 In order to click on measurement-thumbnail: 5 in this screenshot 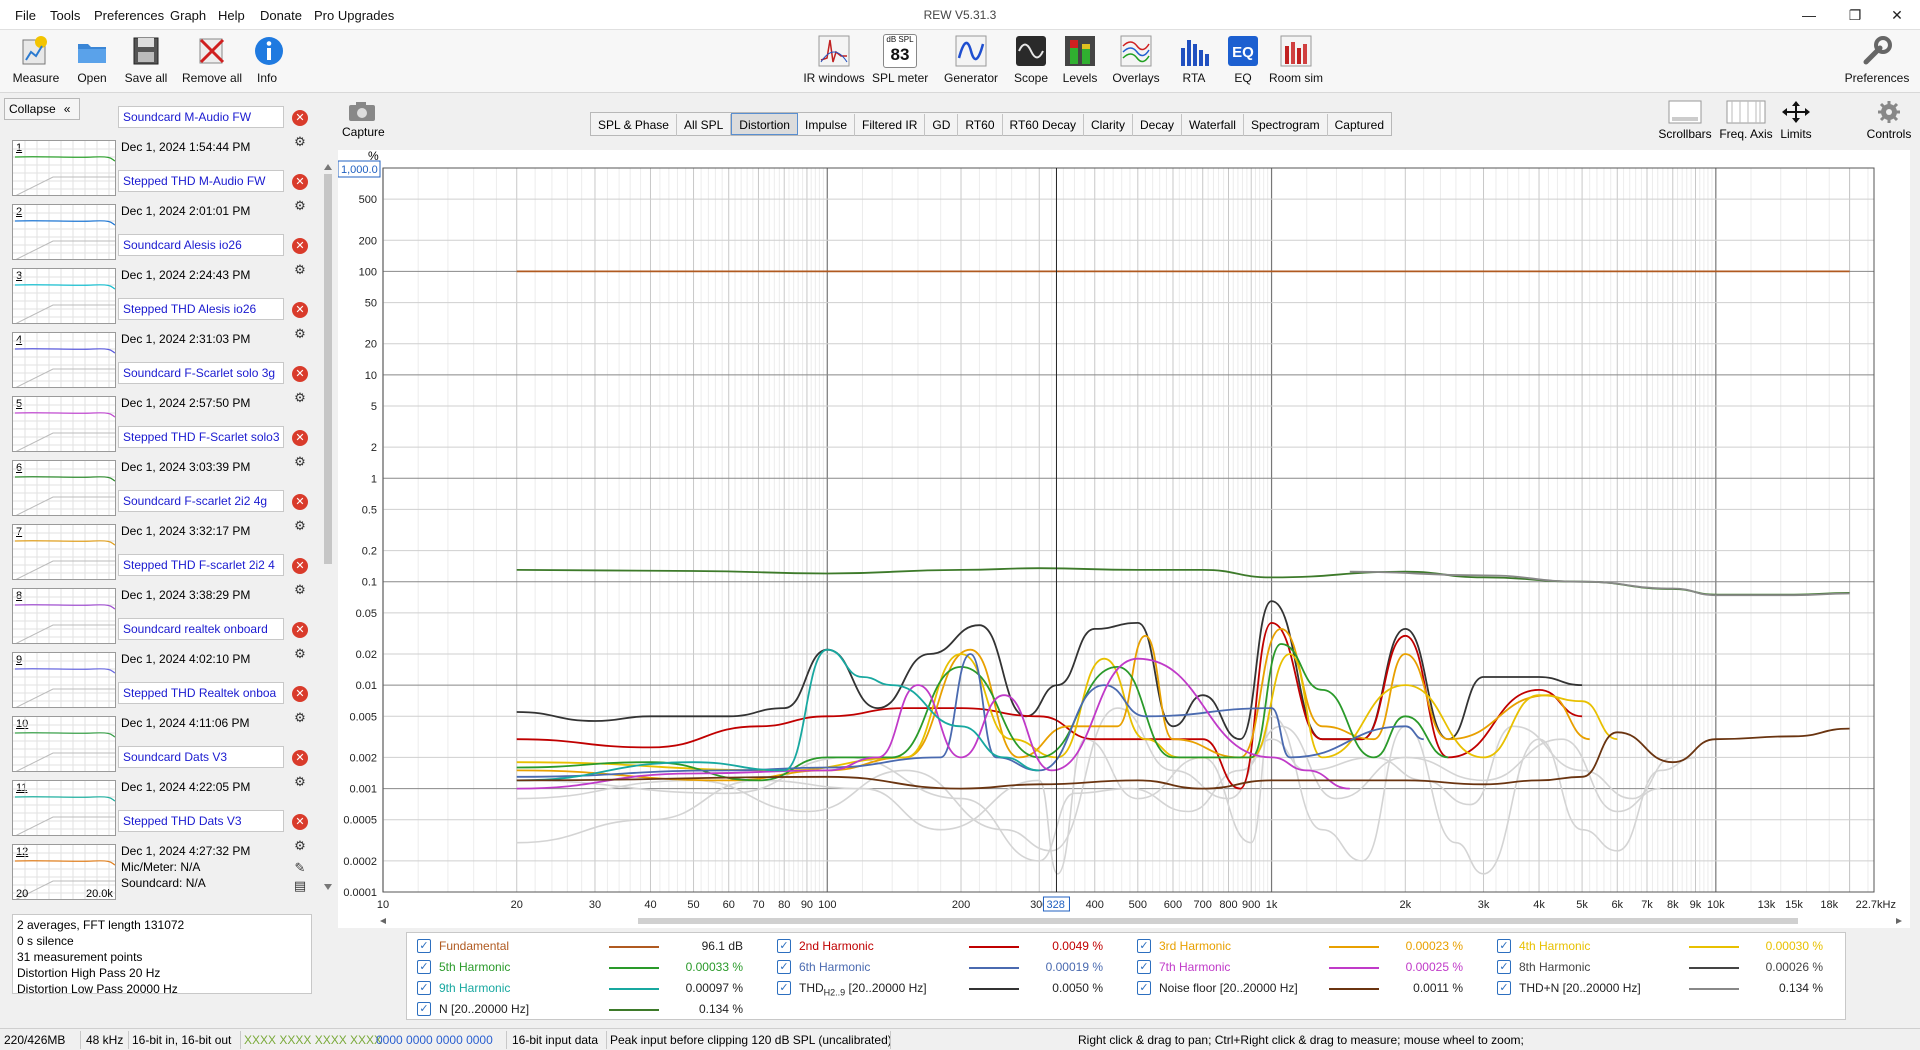, I will do `click(64, 424)`.